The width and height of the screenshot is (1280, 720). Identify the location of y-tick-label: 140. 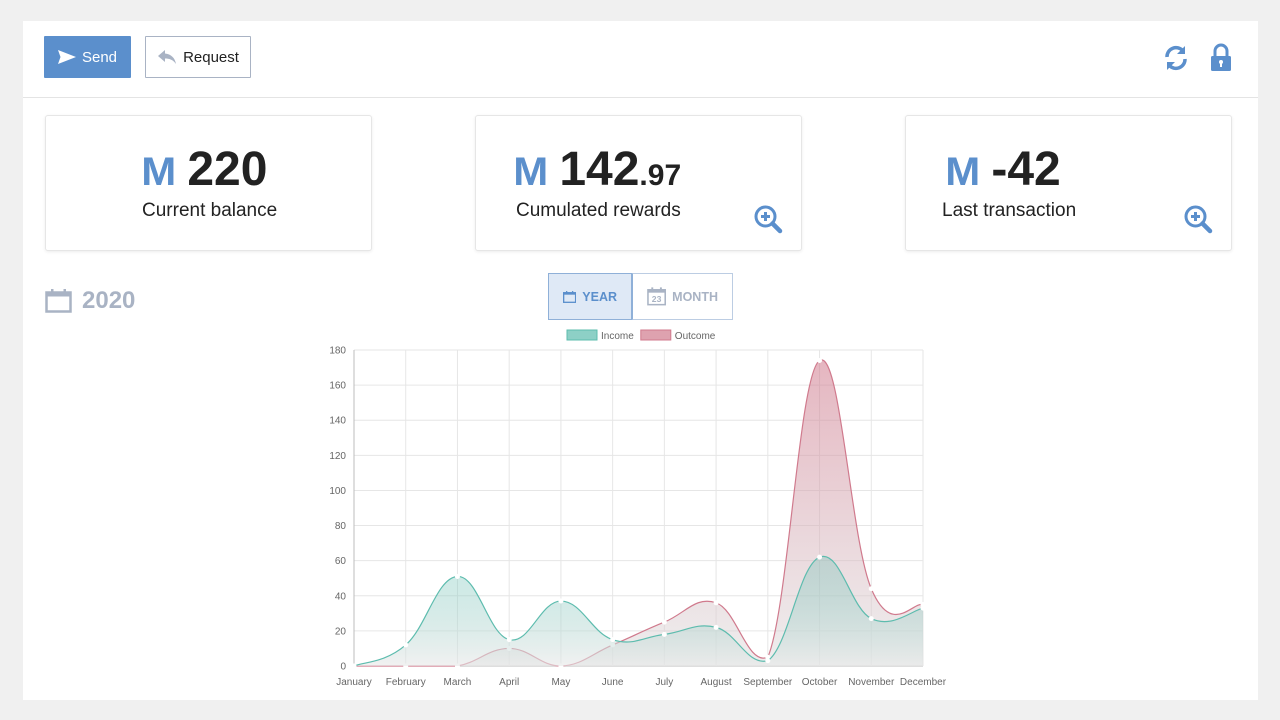
(337, 421).